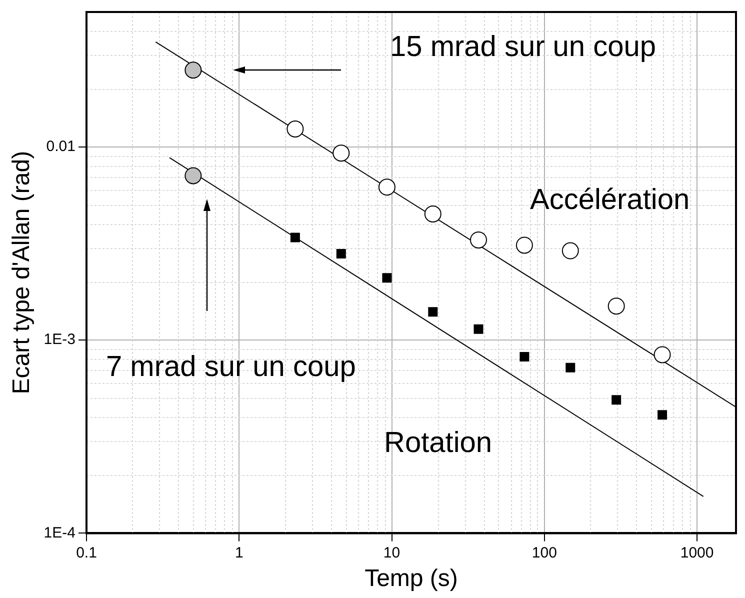 The image size is (745, 598). What do you see at coordinates (60, 339) in the screenshot?
I see `y-tick-label: 1E-3` at bounding box center [60, 339].